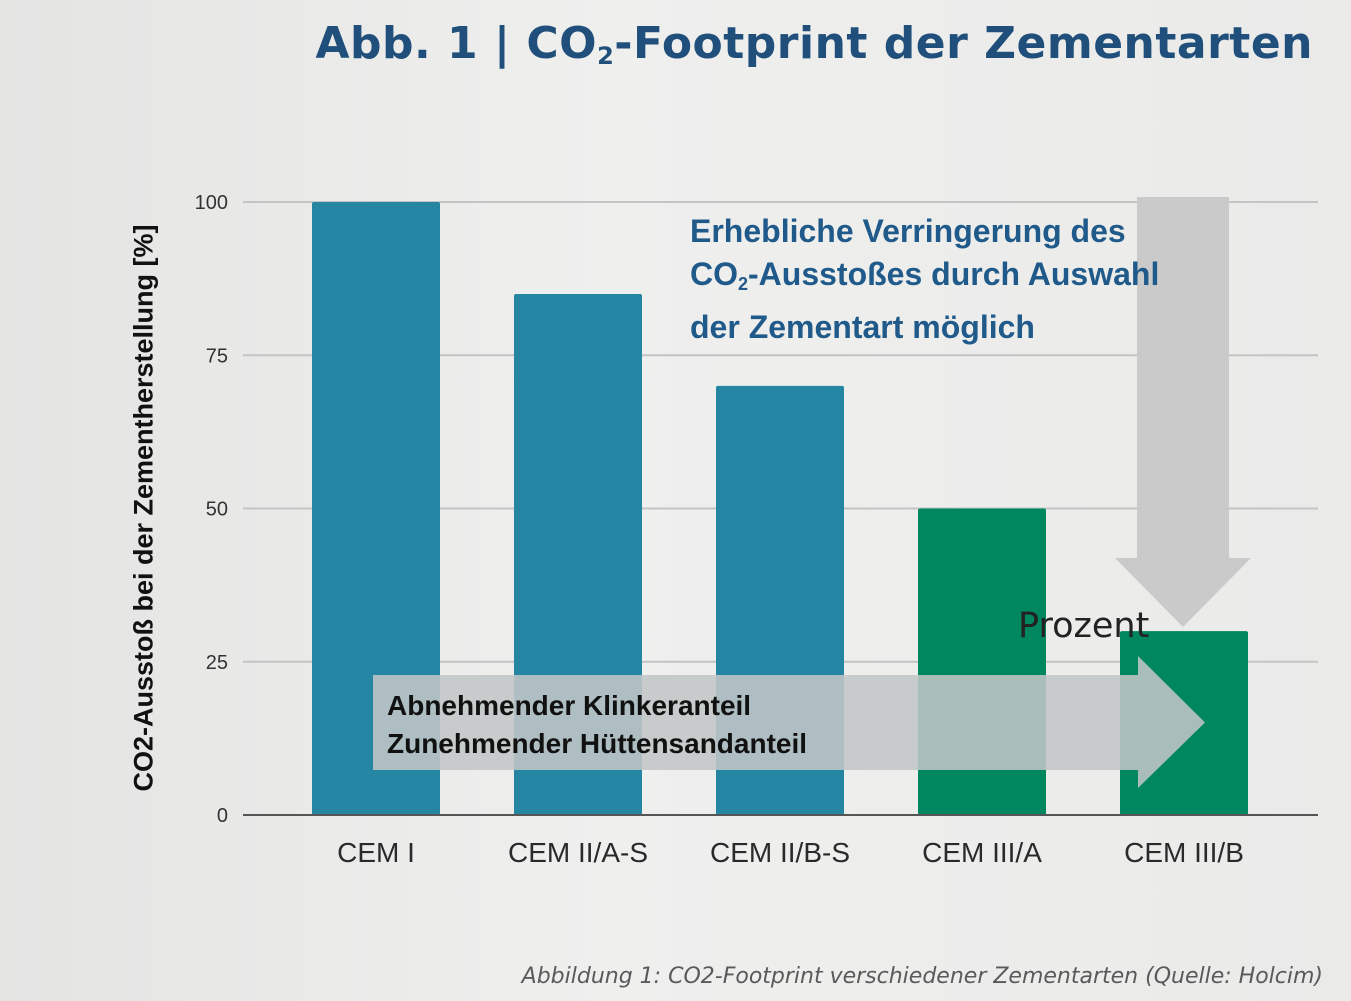 The width and height of the screenshot is (1351, 1001). I want to click on y-tick-label-75: 75, so click(217, 356).